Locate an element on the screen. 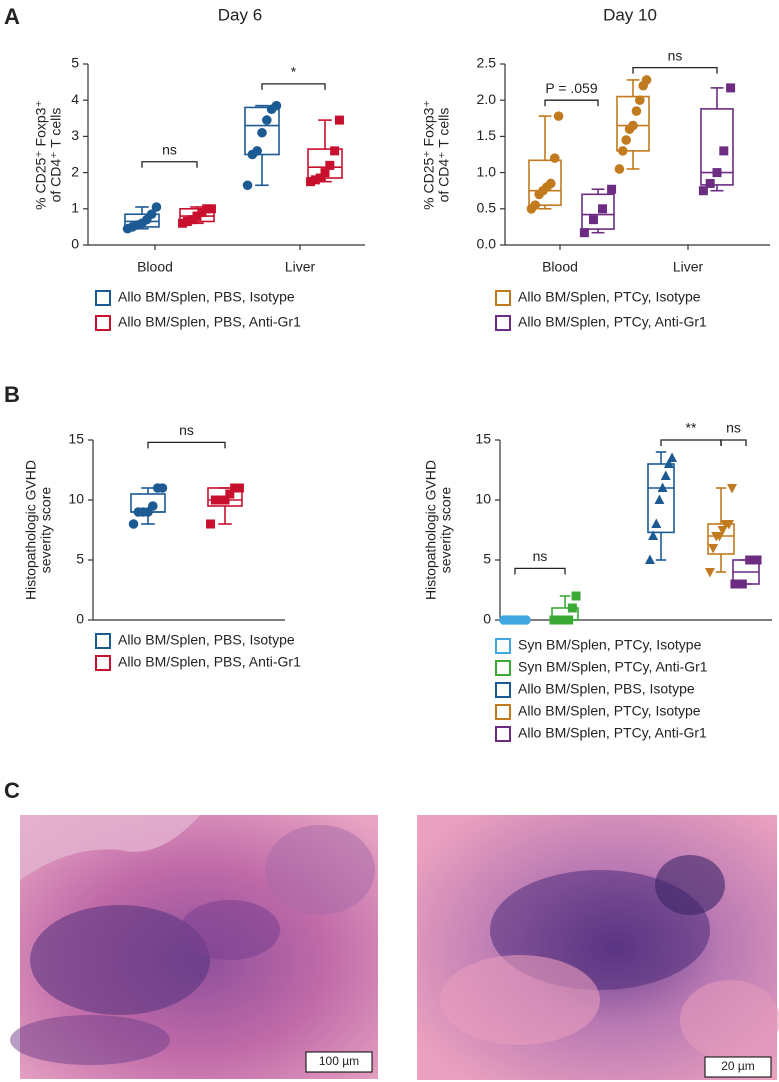 Image resolution: width=779 pixels, height=1082 pixels. scale-bar: 100 µm is located at coordinates (339, 1061).